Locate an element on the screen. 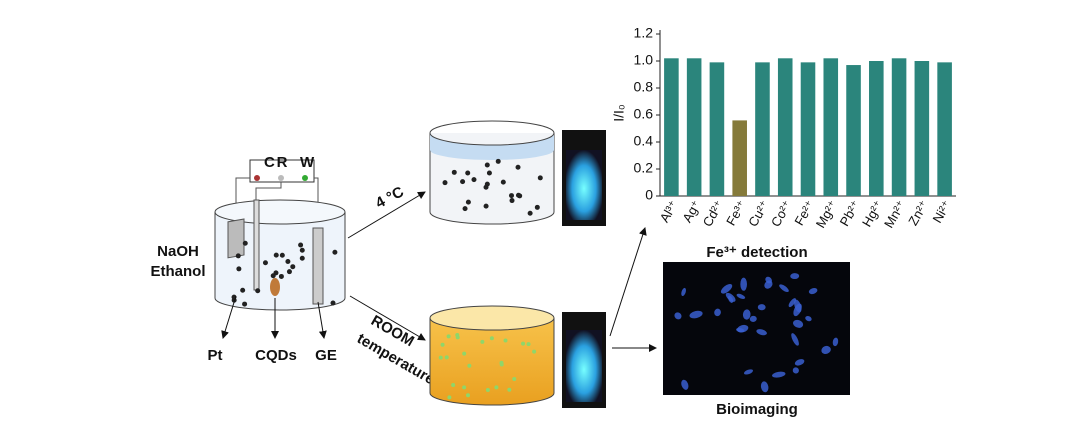 The width and height of the screenshot is (1080, 435). beaker-rim is located at coordinates (492, 133).